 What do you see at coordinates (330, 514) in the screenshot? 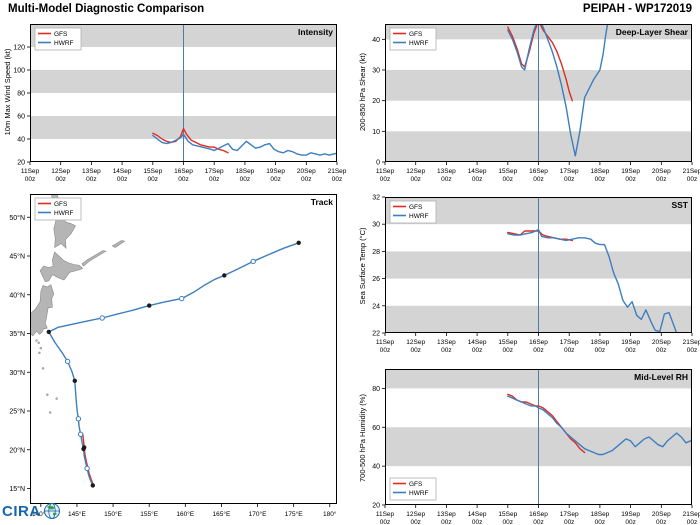
I see `svg-text: 180°` at bounding box center [330, 514].